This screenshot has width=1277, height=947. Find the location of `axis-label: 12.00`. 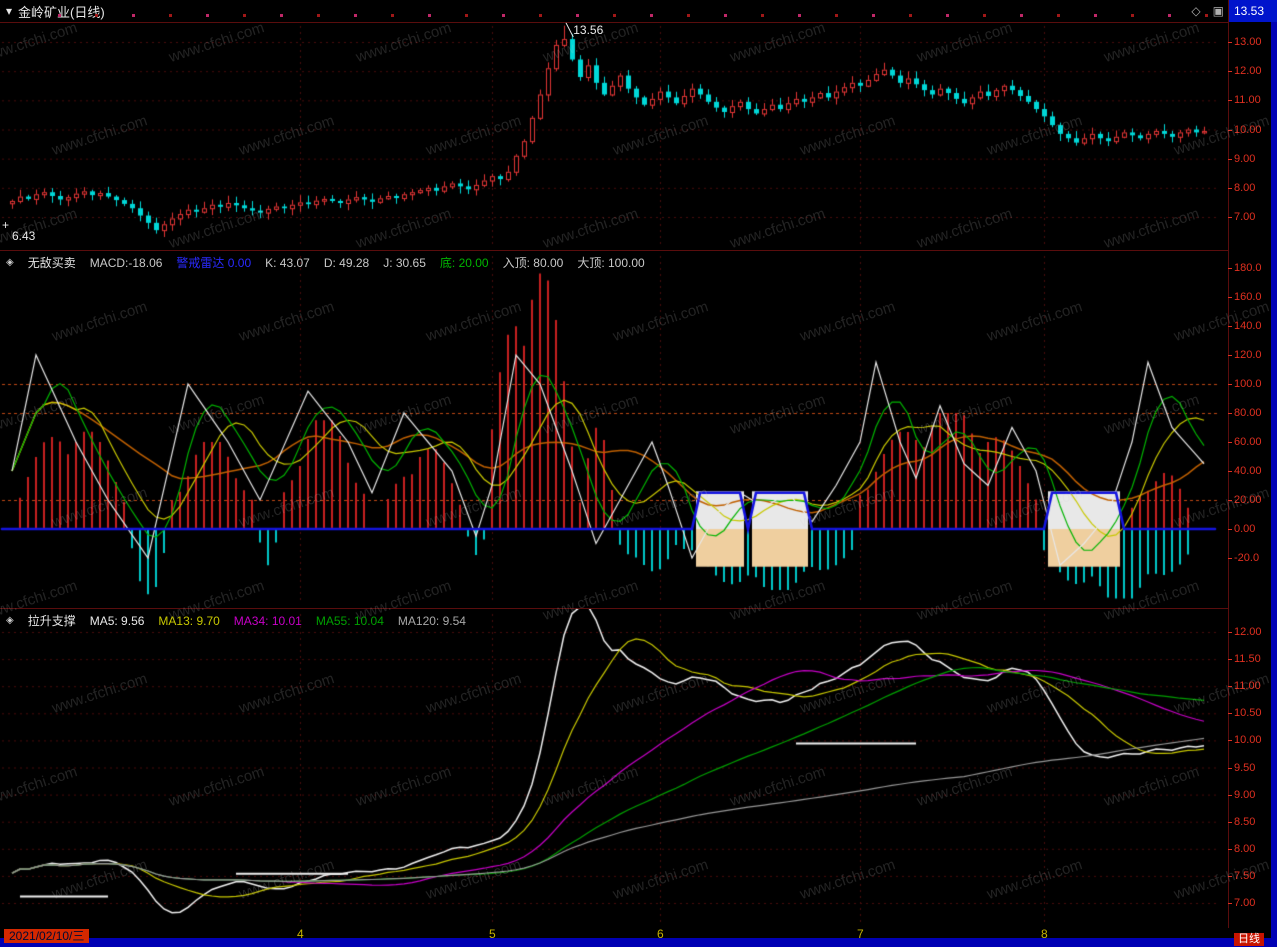

axis-label: 12.00 is located at coordinates (1248, 632).